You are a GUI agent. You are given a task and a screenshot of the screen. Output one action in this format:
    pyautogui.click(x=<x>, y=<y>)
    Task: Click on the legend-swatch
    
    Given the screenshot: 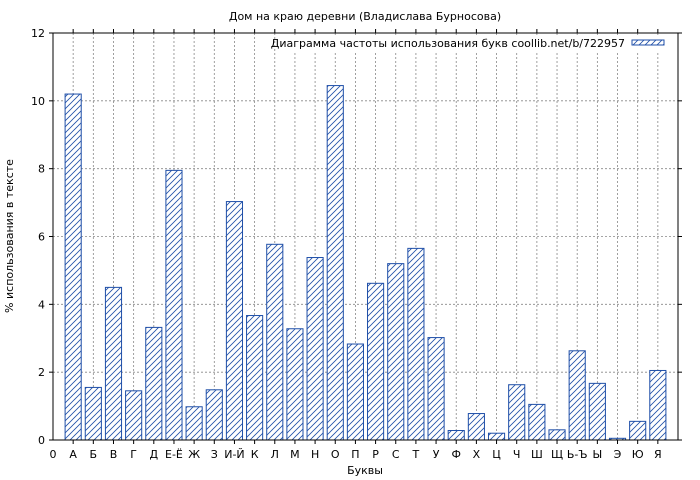 What is the action you would take?
    pyautogui.click(x=648, y=42)
    